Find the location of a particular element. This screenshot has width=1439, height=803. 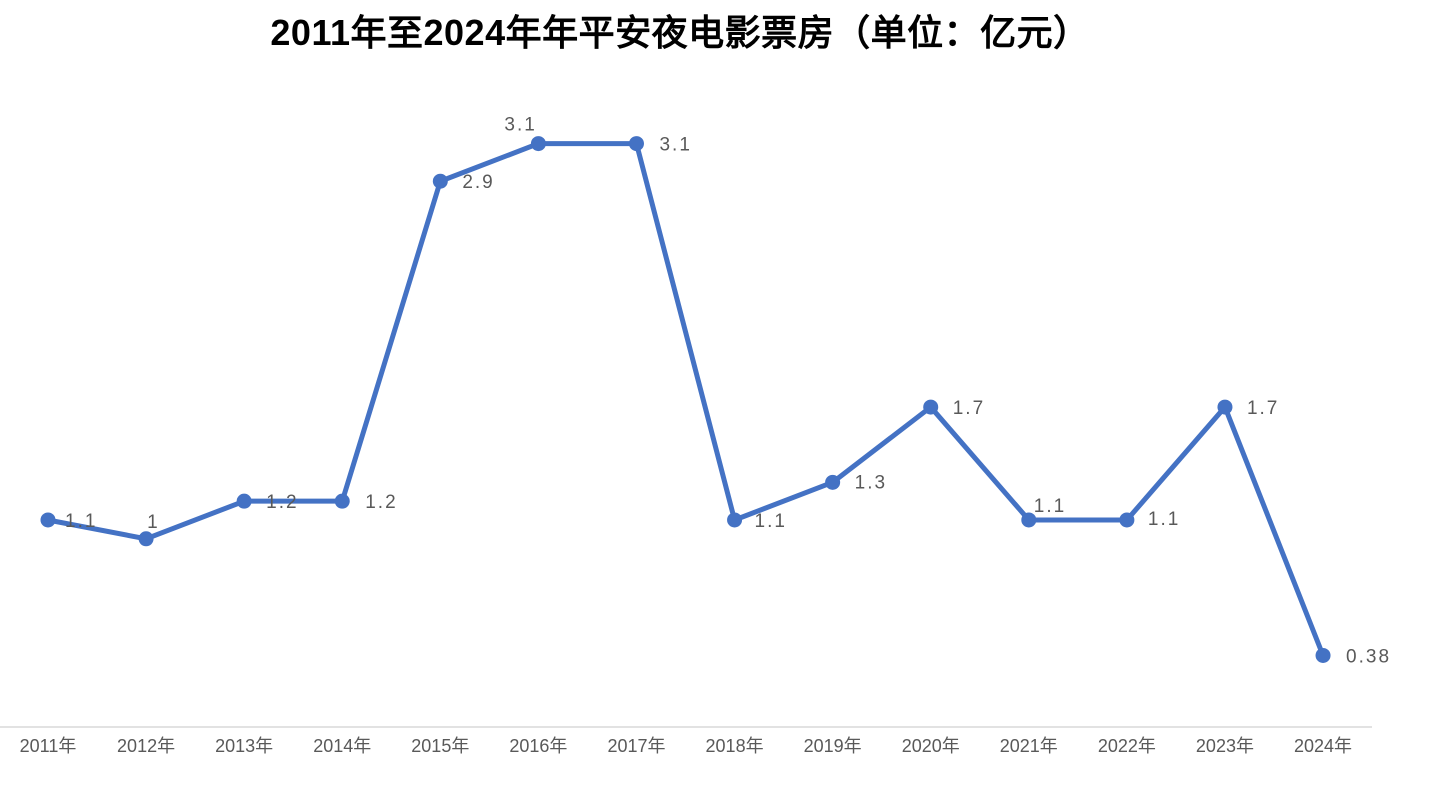

chart-title: 2011年至2024年年平安夜电影票房（单位：亿元） is located at coordinates (680, 32).